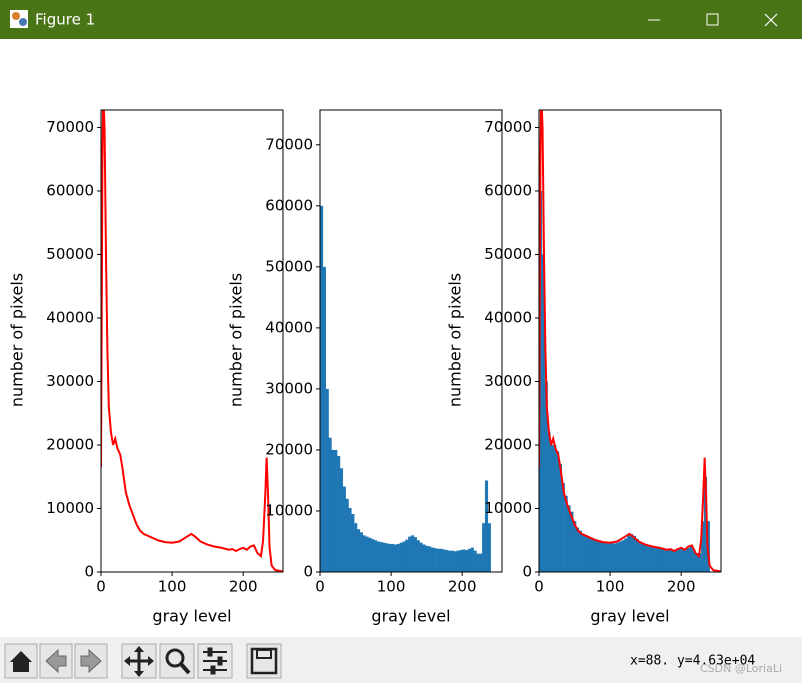 The width and height of the screenshot is (802, 687). Describe the element at coordinates (712, 19) in the screenshot. I see `maximize-button` at that location.